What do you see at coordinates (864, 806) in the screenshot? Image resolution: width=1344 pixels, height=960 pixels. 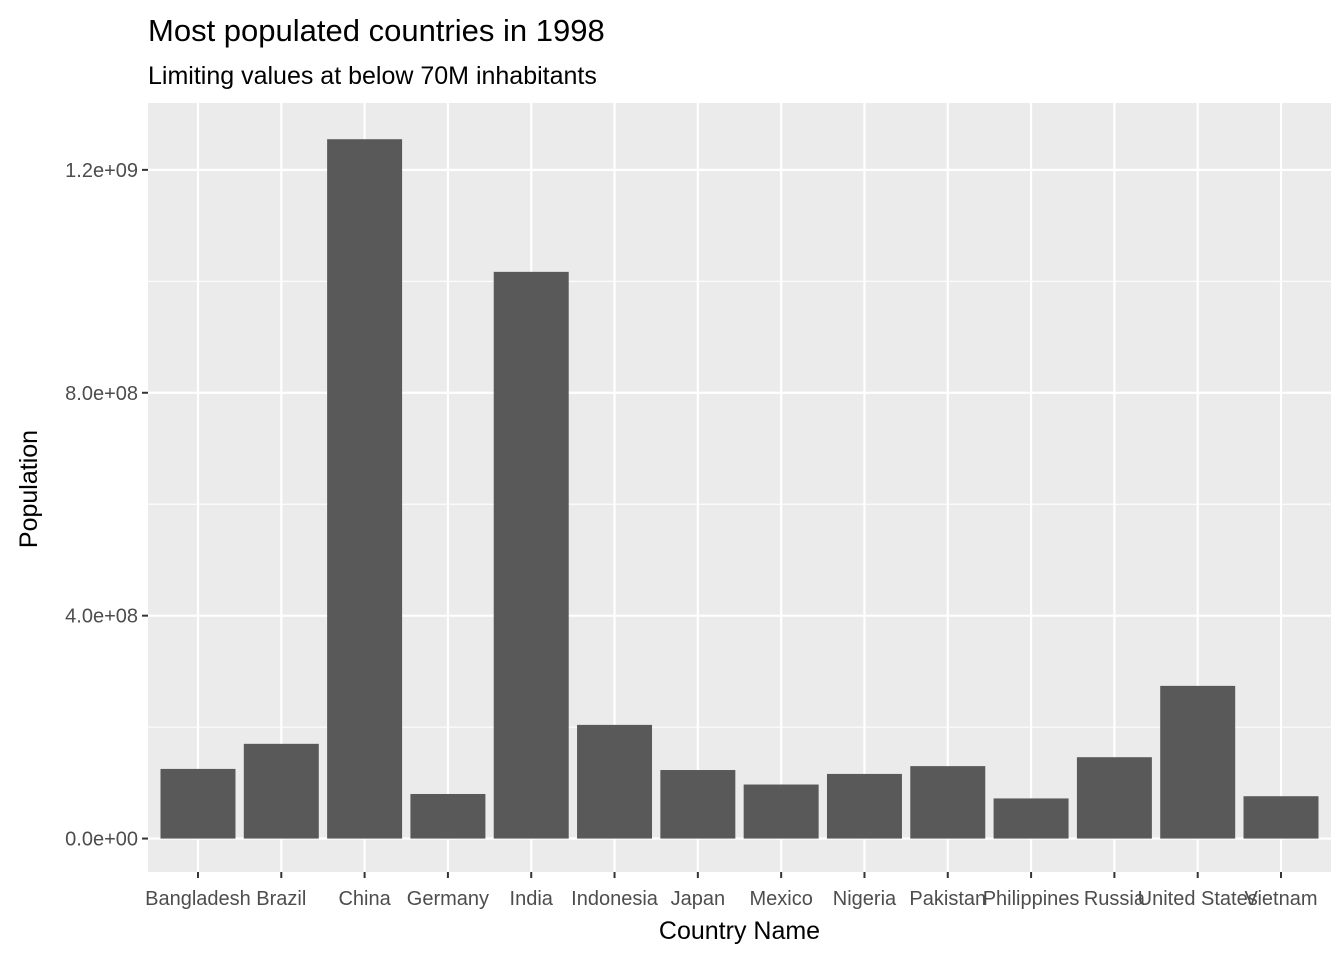 I see `bar-nigeria` at bounding box center [864, 806].